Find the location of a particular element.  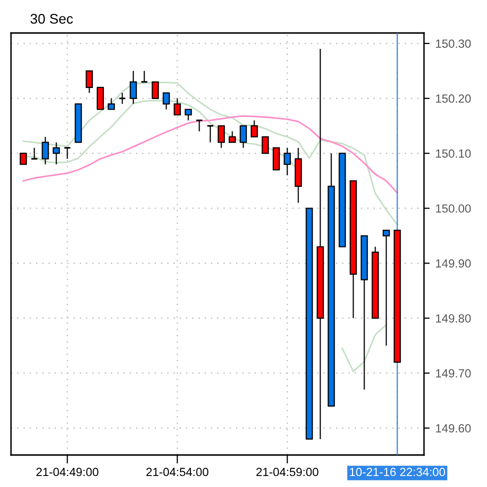

y-tick-label: 150.00 is located at coordinates (453, 208).